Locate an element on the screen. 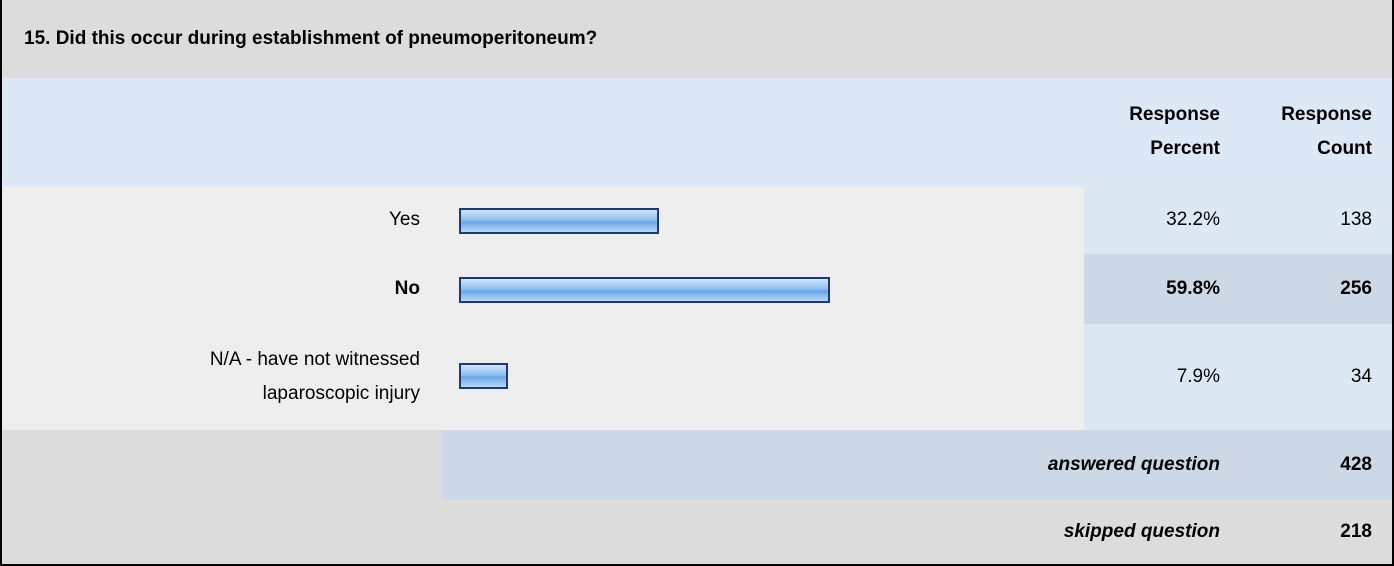 The width and height of the screenshot is (1394, 566). answered-count: 428 is located at coordinates (1308, 465).